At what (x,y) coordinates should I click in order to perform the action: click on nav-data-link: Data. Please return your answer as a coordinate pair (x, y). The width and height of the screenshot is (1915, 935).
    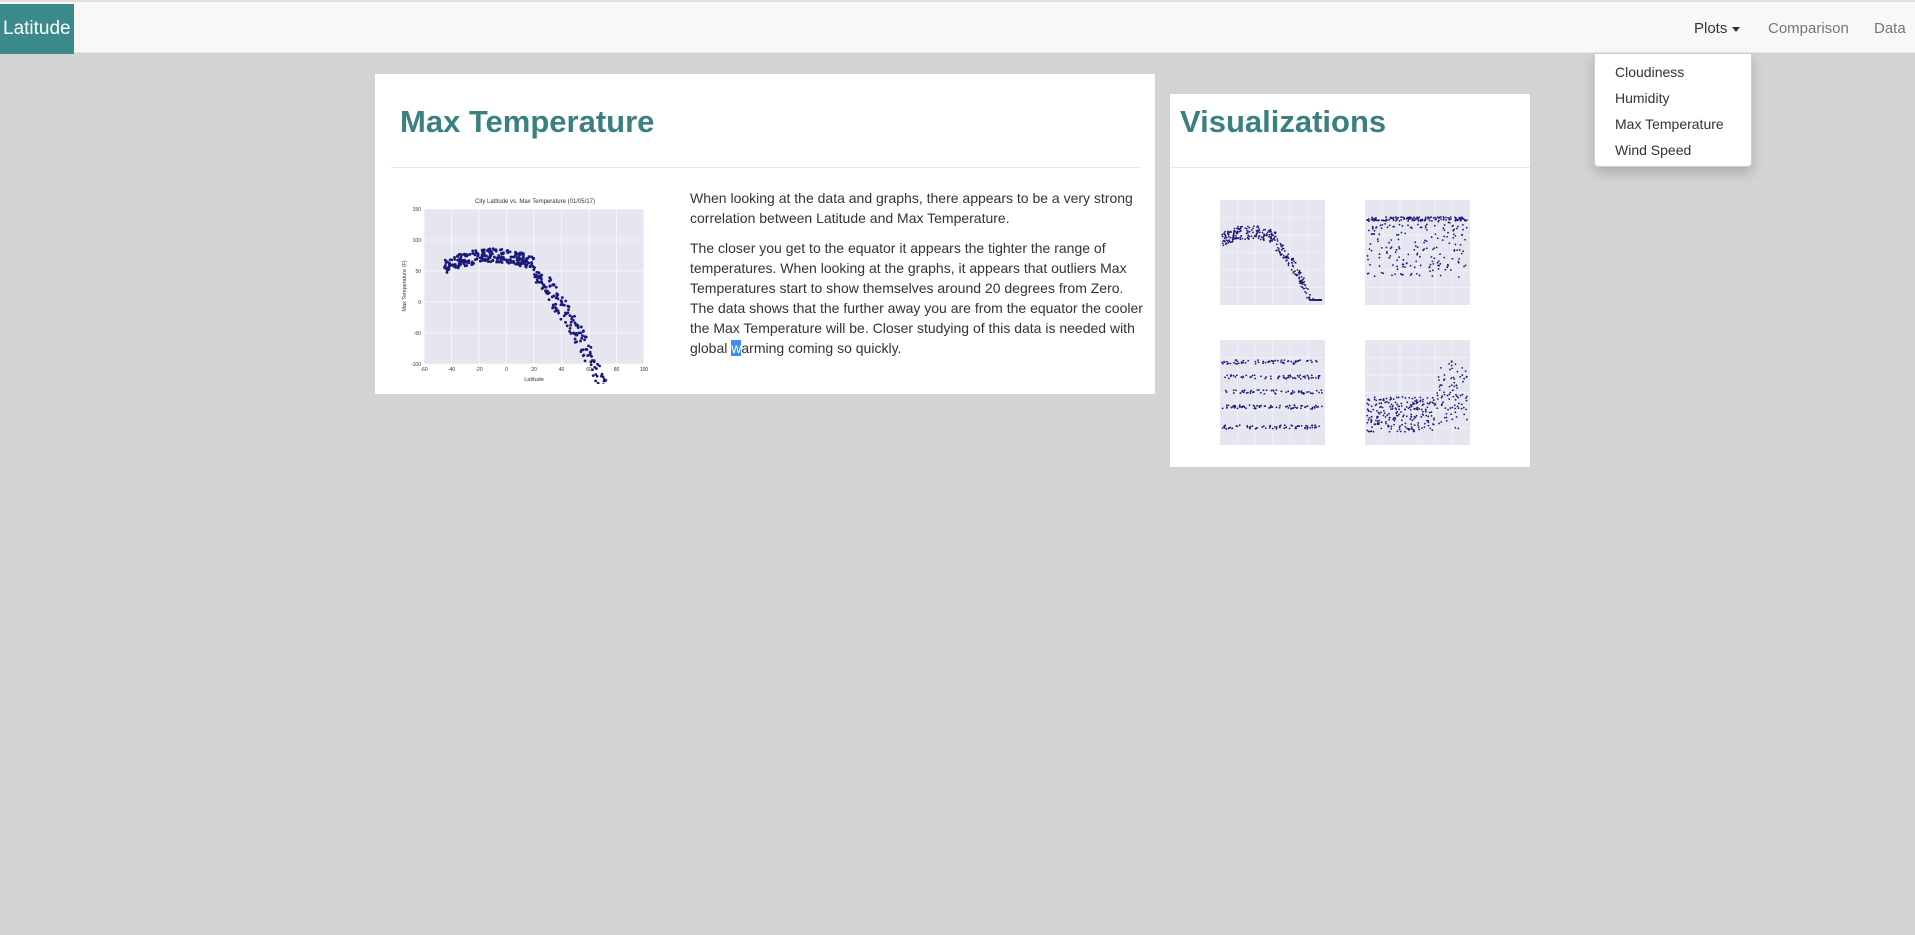
    Looking at the image, I should click on (1890, 28).